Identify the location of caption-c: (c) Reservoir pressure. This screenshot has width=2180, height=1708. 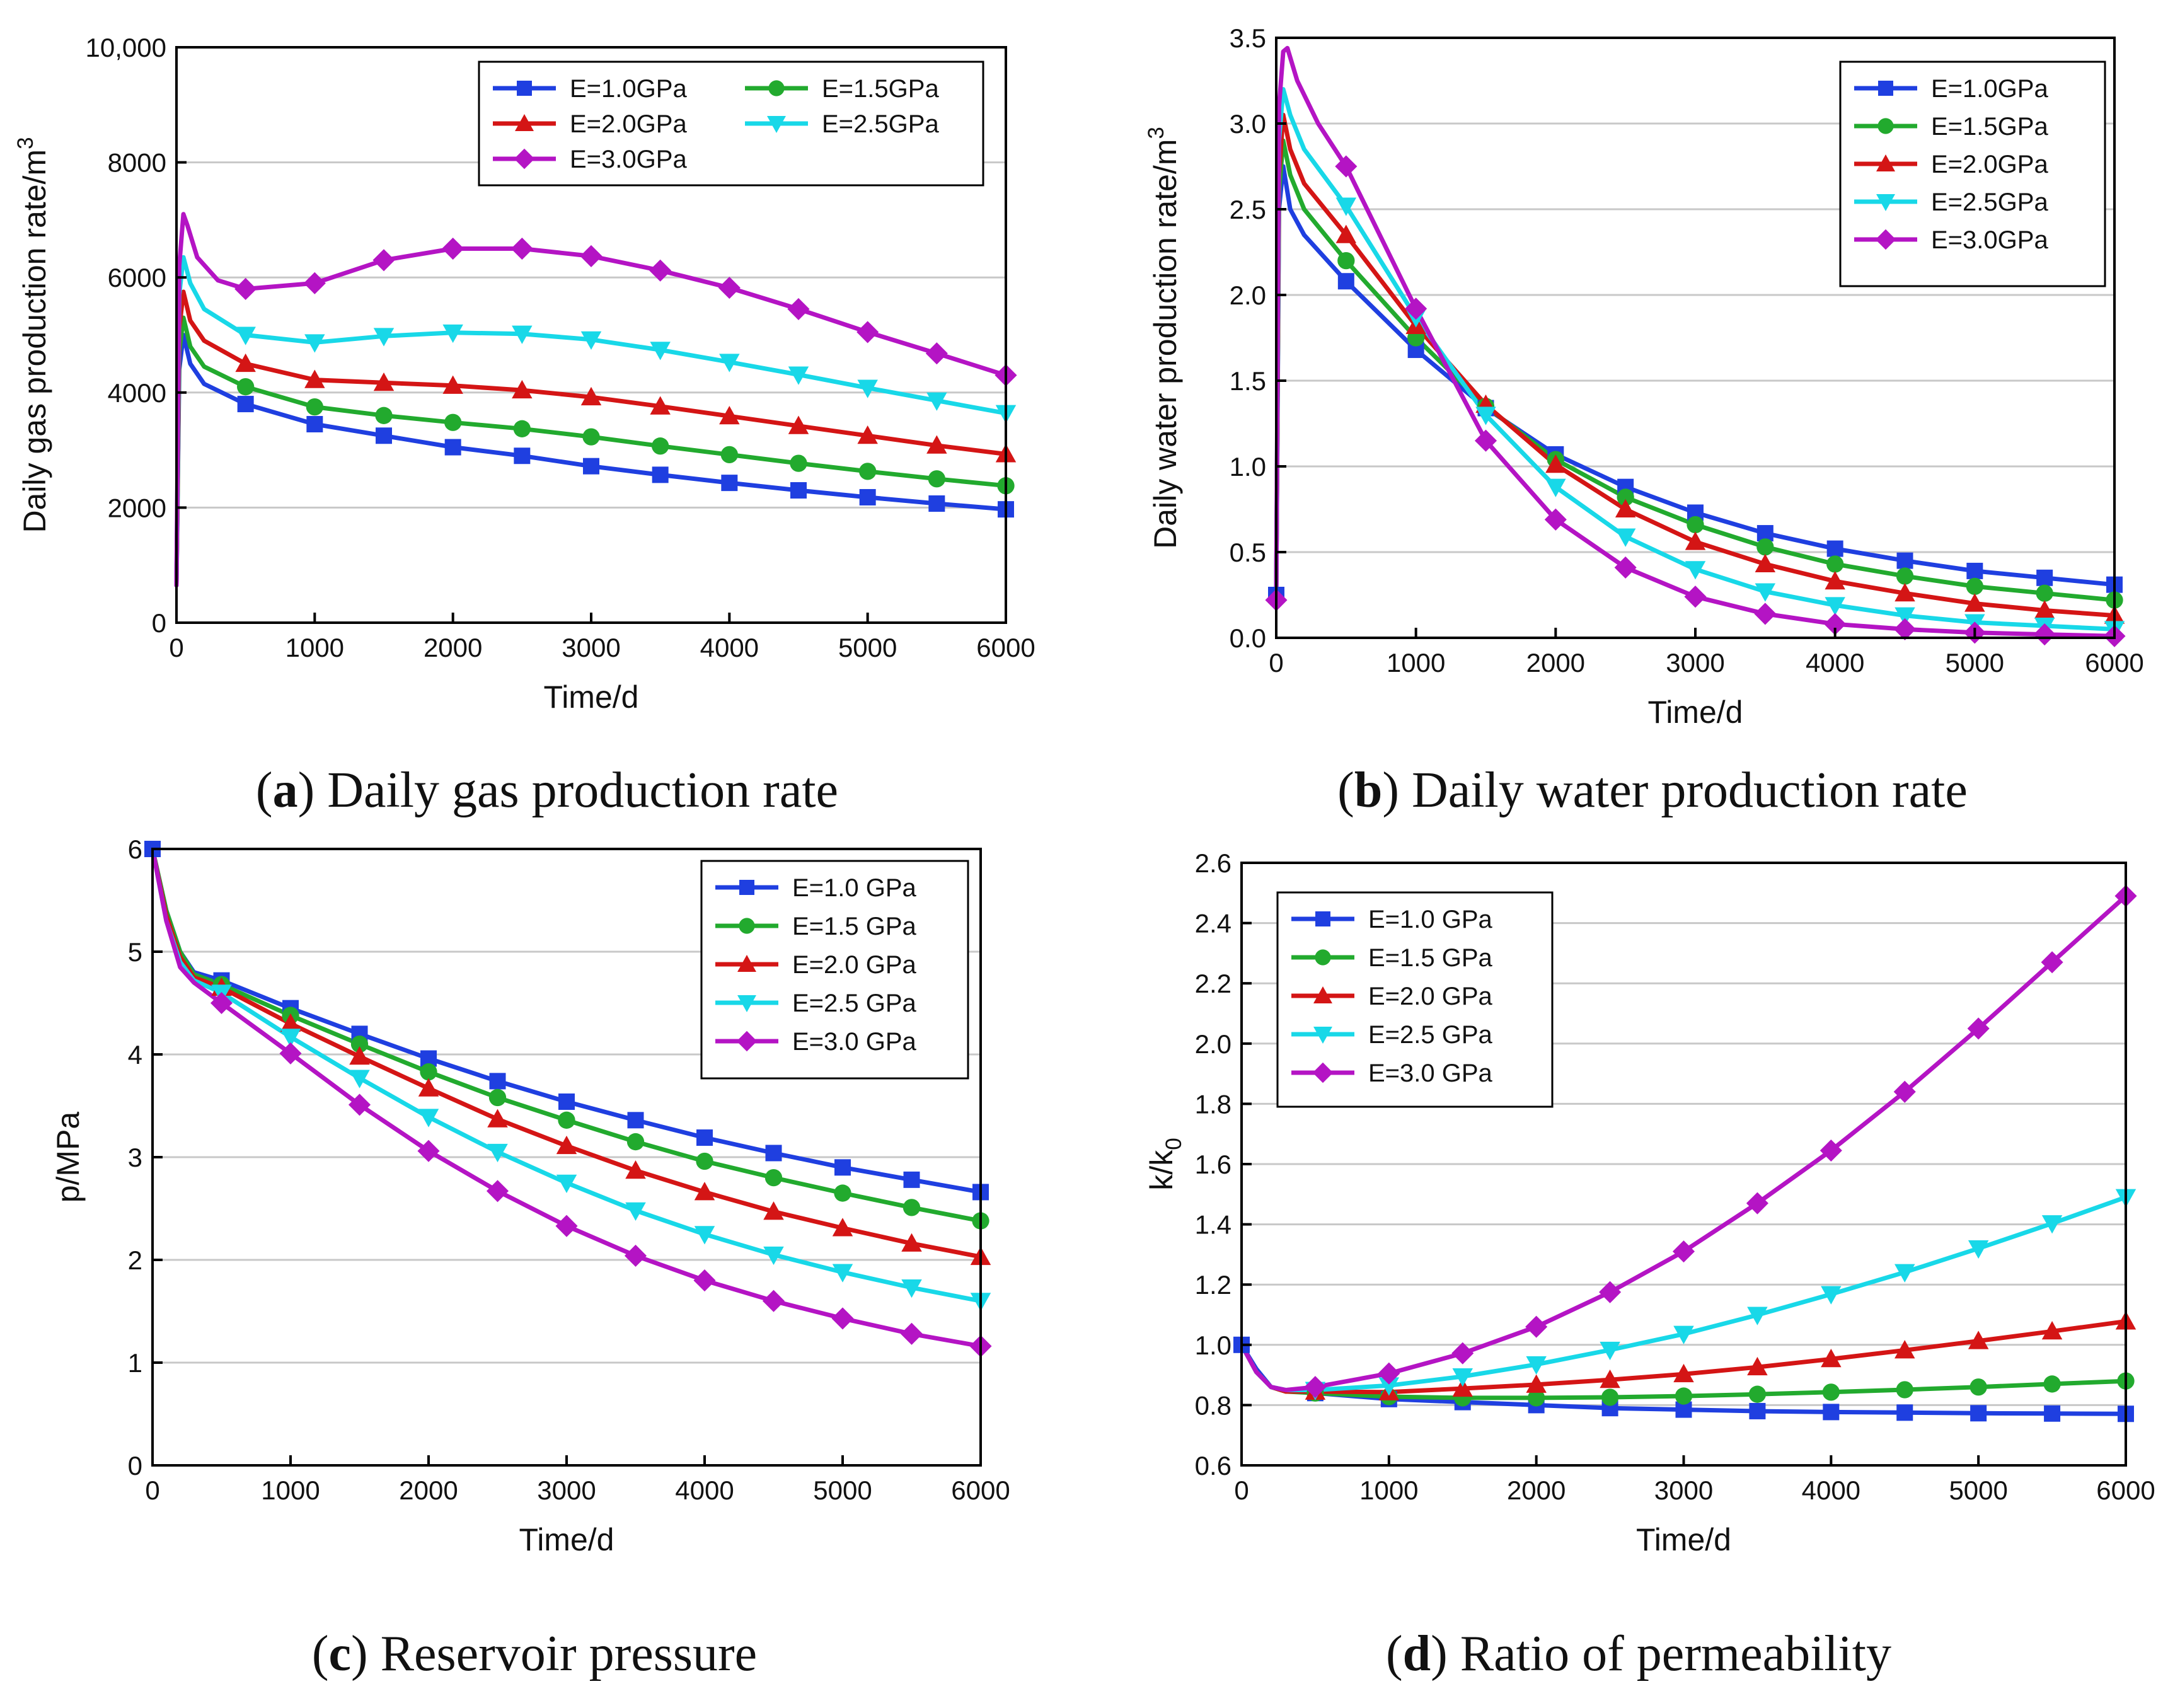
(534, 1654).